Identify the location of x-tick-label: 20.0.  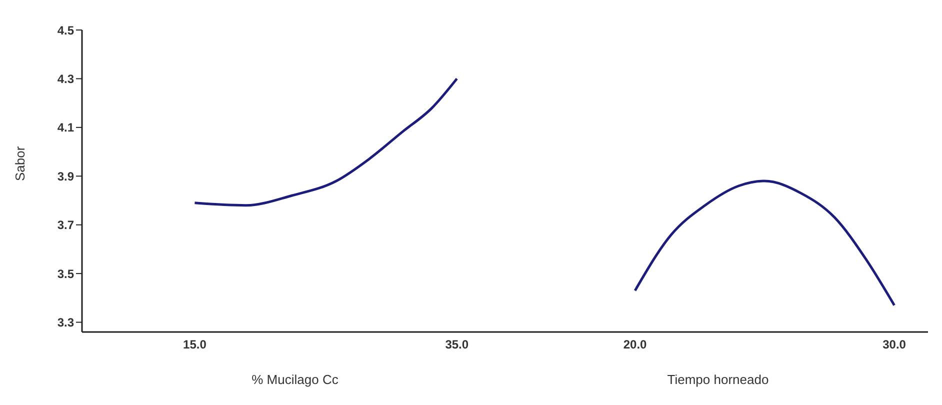
(635, 345).